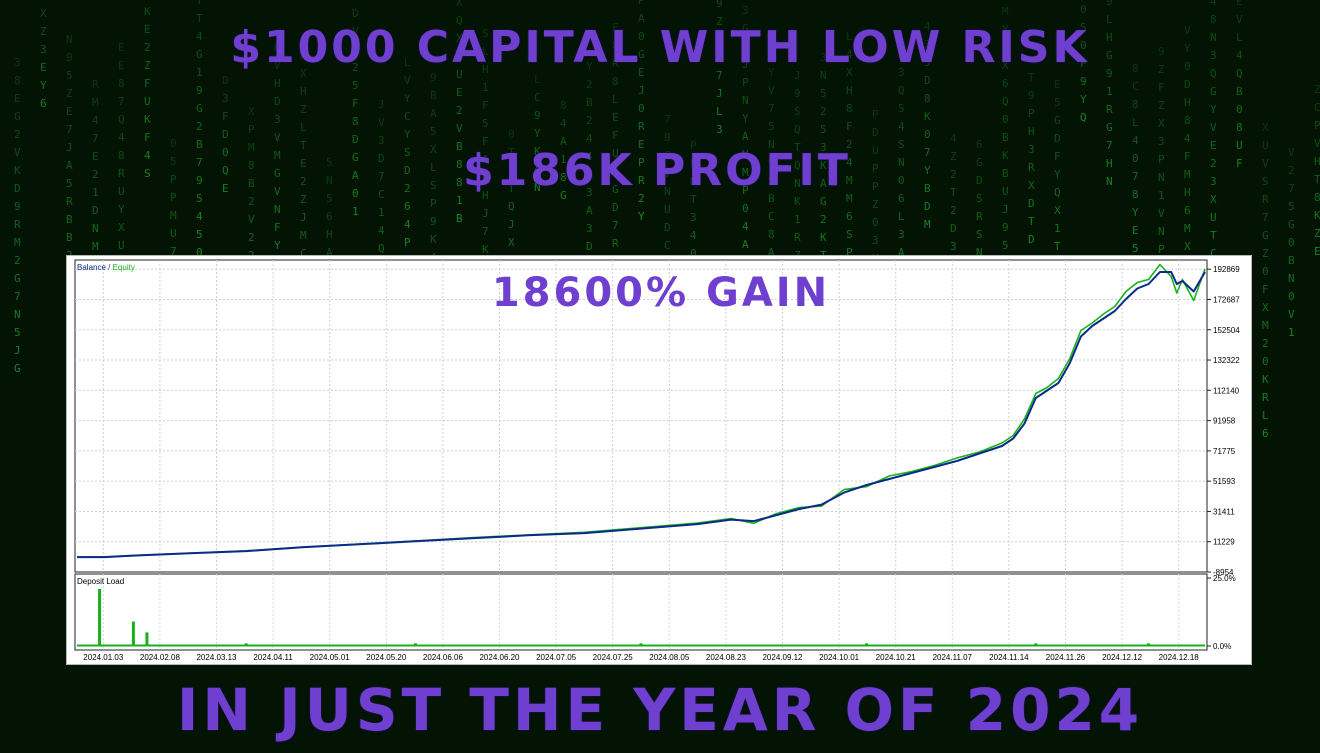  Describe the element at coordinates (329, 216) in the screenshot. I see `matrix-glyph: 6` at that location.